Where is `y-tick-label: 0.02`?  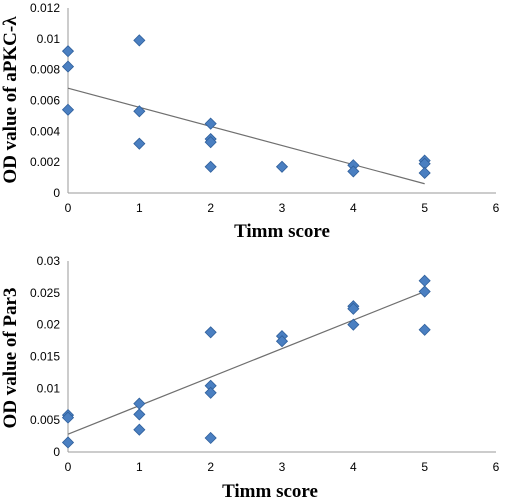
y-tick-label: 0.02 is located at coordinates (49, 325).